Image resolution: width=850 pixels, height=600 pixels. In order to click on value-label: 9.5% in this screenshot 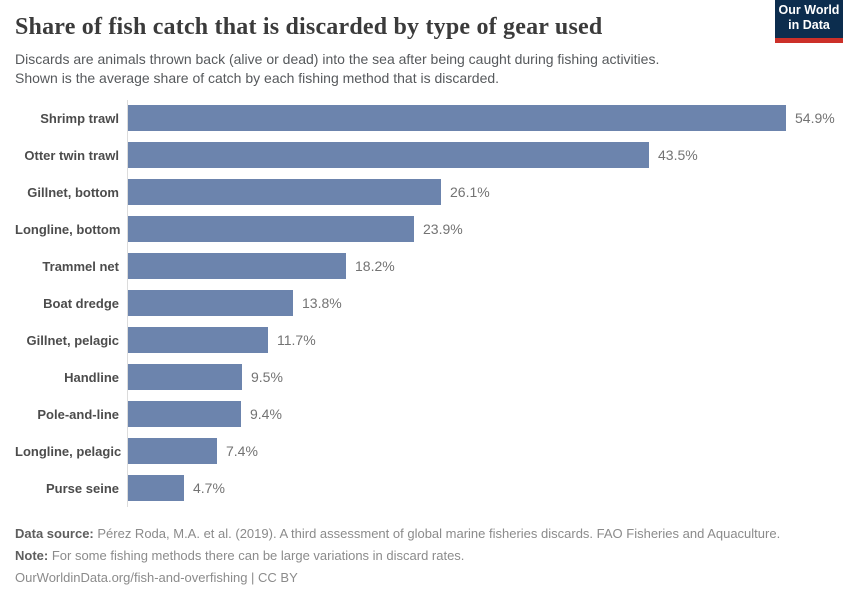, I will do `click(267, 377)`.